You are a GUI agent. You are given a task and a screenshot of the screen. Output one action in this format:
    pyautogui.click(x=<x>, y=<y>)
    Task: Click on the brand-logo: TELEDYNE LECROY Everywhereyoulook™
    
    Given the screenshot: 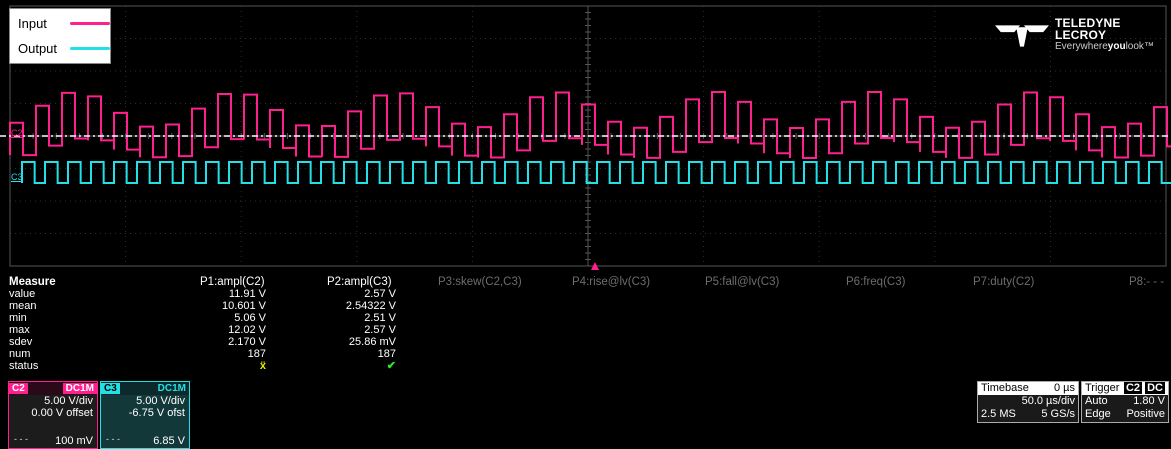 What is the action you would take?
    pyautogui.click(x=1083, y=34)
    